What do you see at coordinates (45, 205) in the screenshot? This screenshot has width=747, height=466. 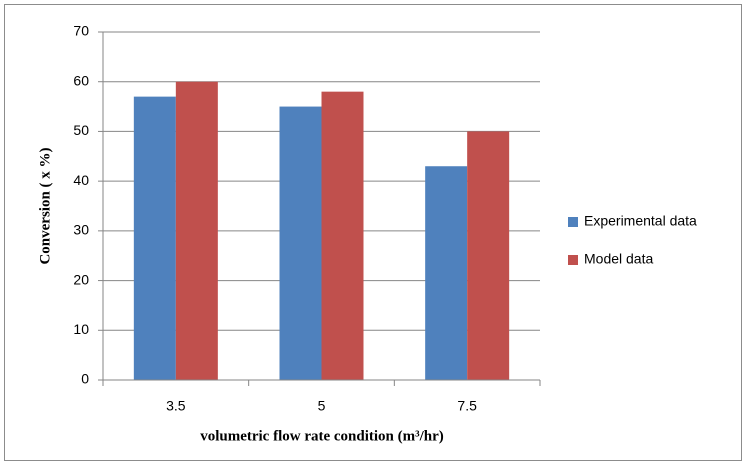 I see `y-axis-title: Conversion ( x %)` at bounding box center [45, 205].